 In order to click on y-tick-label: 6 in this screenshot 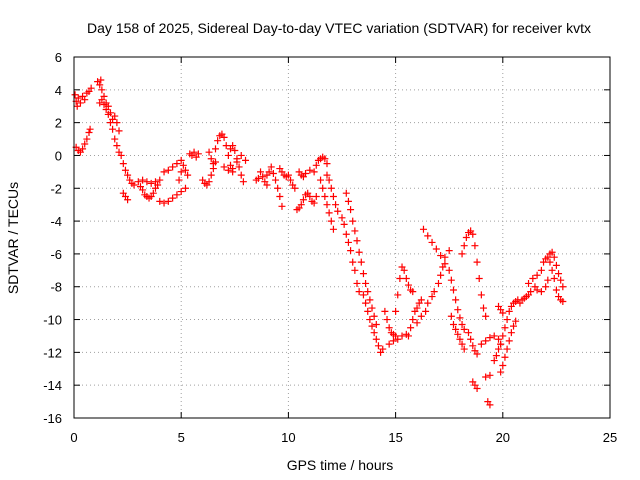, I will do `click(58, 57)`.